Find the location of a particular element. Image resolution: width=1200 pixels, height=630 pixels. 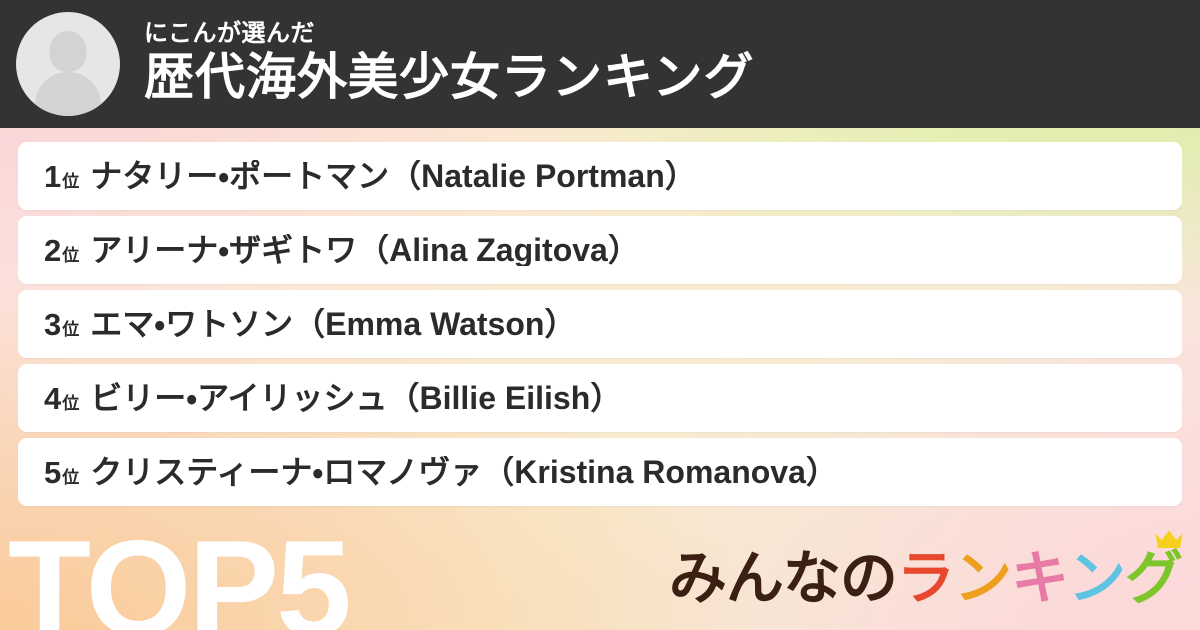

crown-icon is located at coordinates (1169, 539).